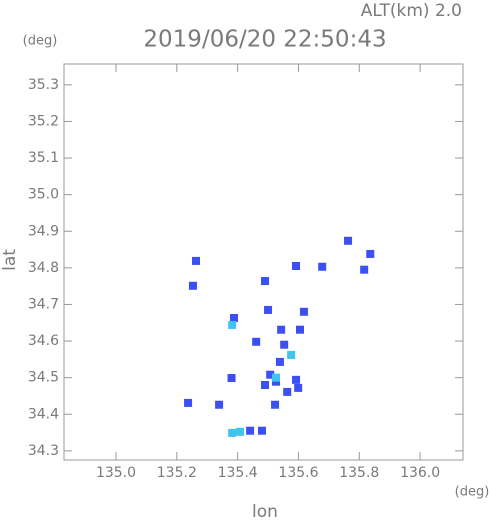  I want to click on y-tick-label: 35.3, so click(43, 85).